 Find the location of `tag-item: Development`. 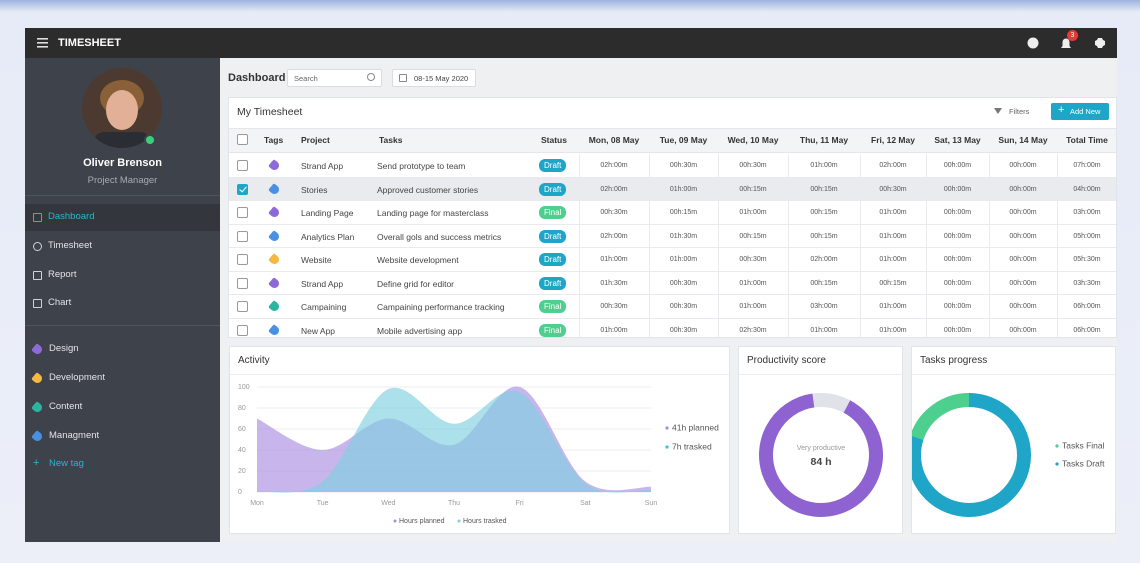

tag-item: Development is located at coordinates (77, 377).